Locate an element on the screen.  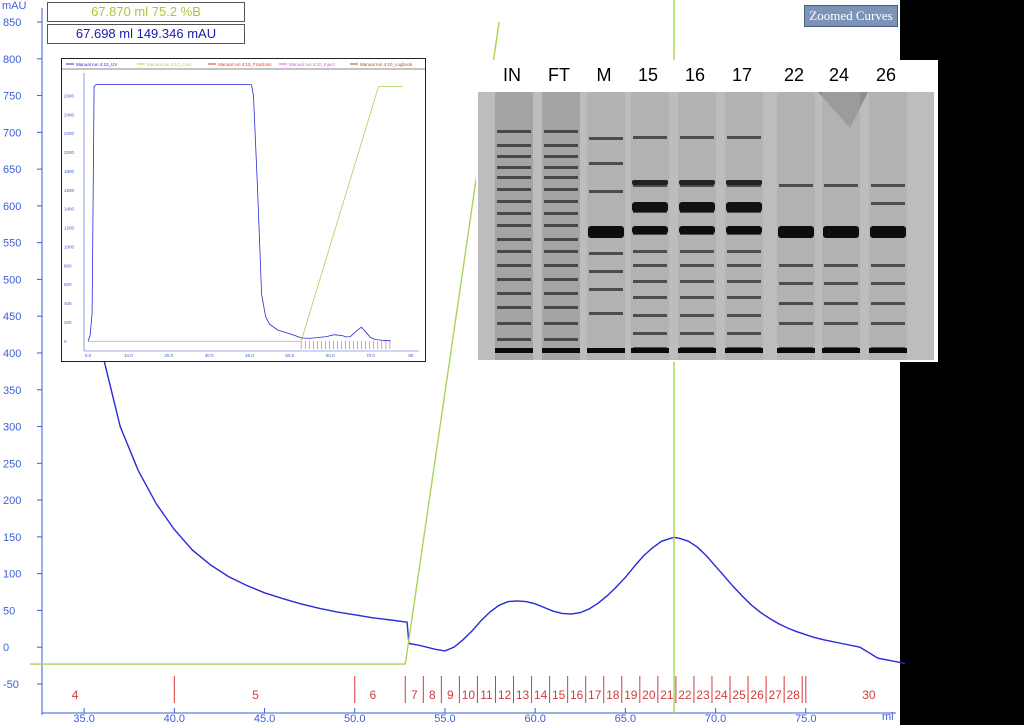
x-tick-label: 65.0 is located at coordinates (625, 719).